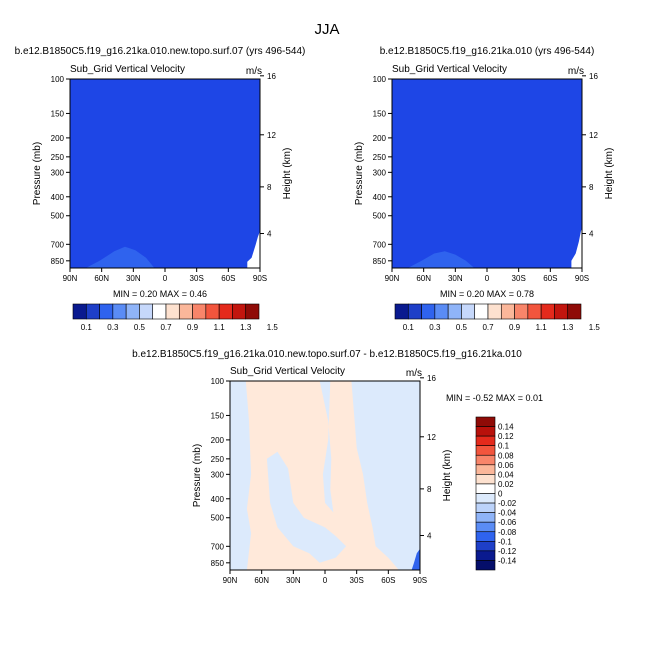 The width and height of the screenshot is (654, 654). I want to click on y2-tick-label: 8, so click(429, 489).